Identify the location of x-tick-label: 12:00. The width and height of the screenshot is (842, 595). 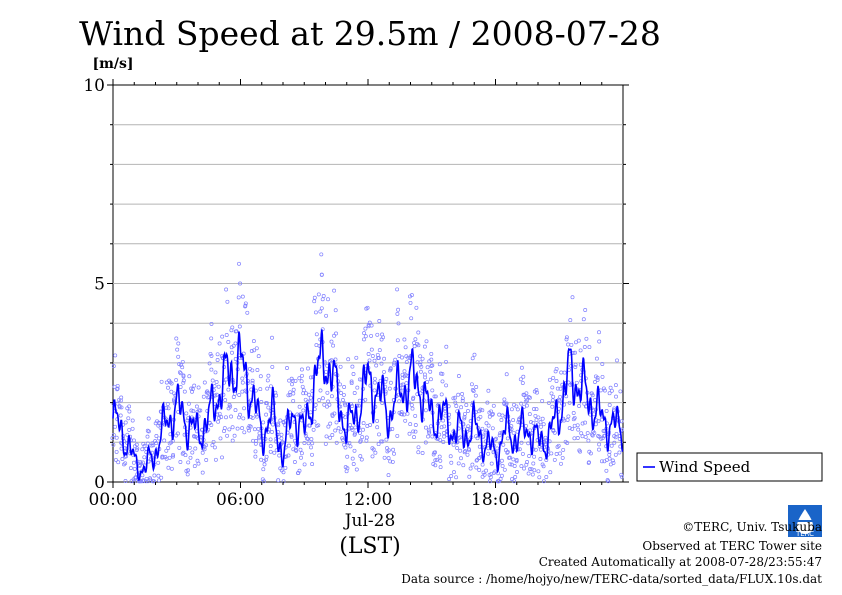
(368, 500).